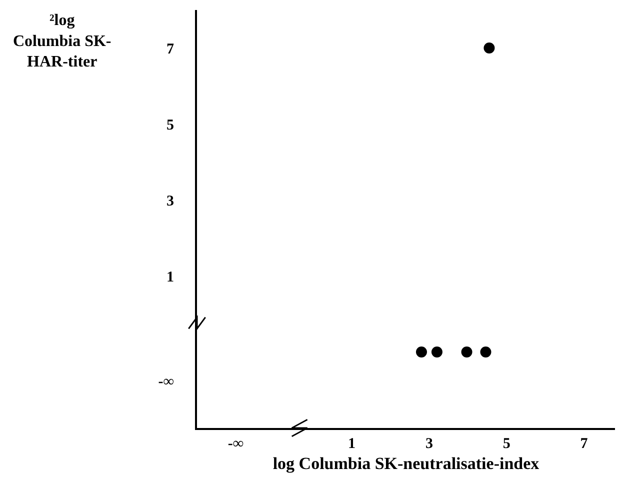  What do you see at coordinates (584, 444) in the screenshot?
I see `x-tick-label: 7` at bounding box center [584, 444].